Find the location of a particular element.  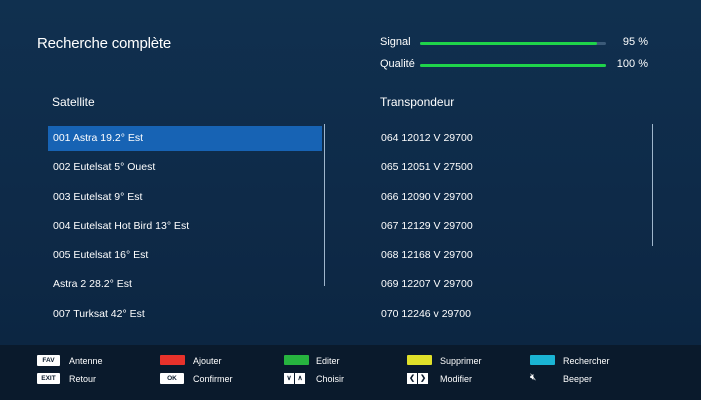

satellite-item: 007 Turksat 42° Est is located at coordinates (99, 313).